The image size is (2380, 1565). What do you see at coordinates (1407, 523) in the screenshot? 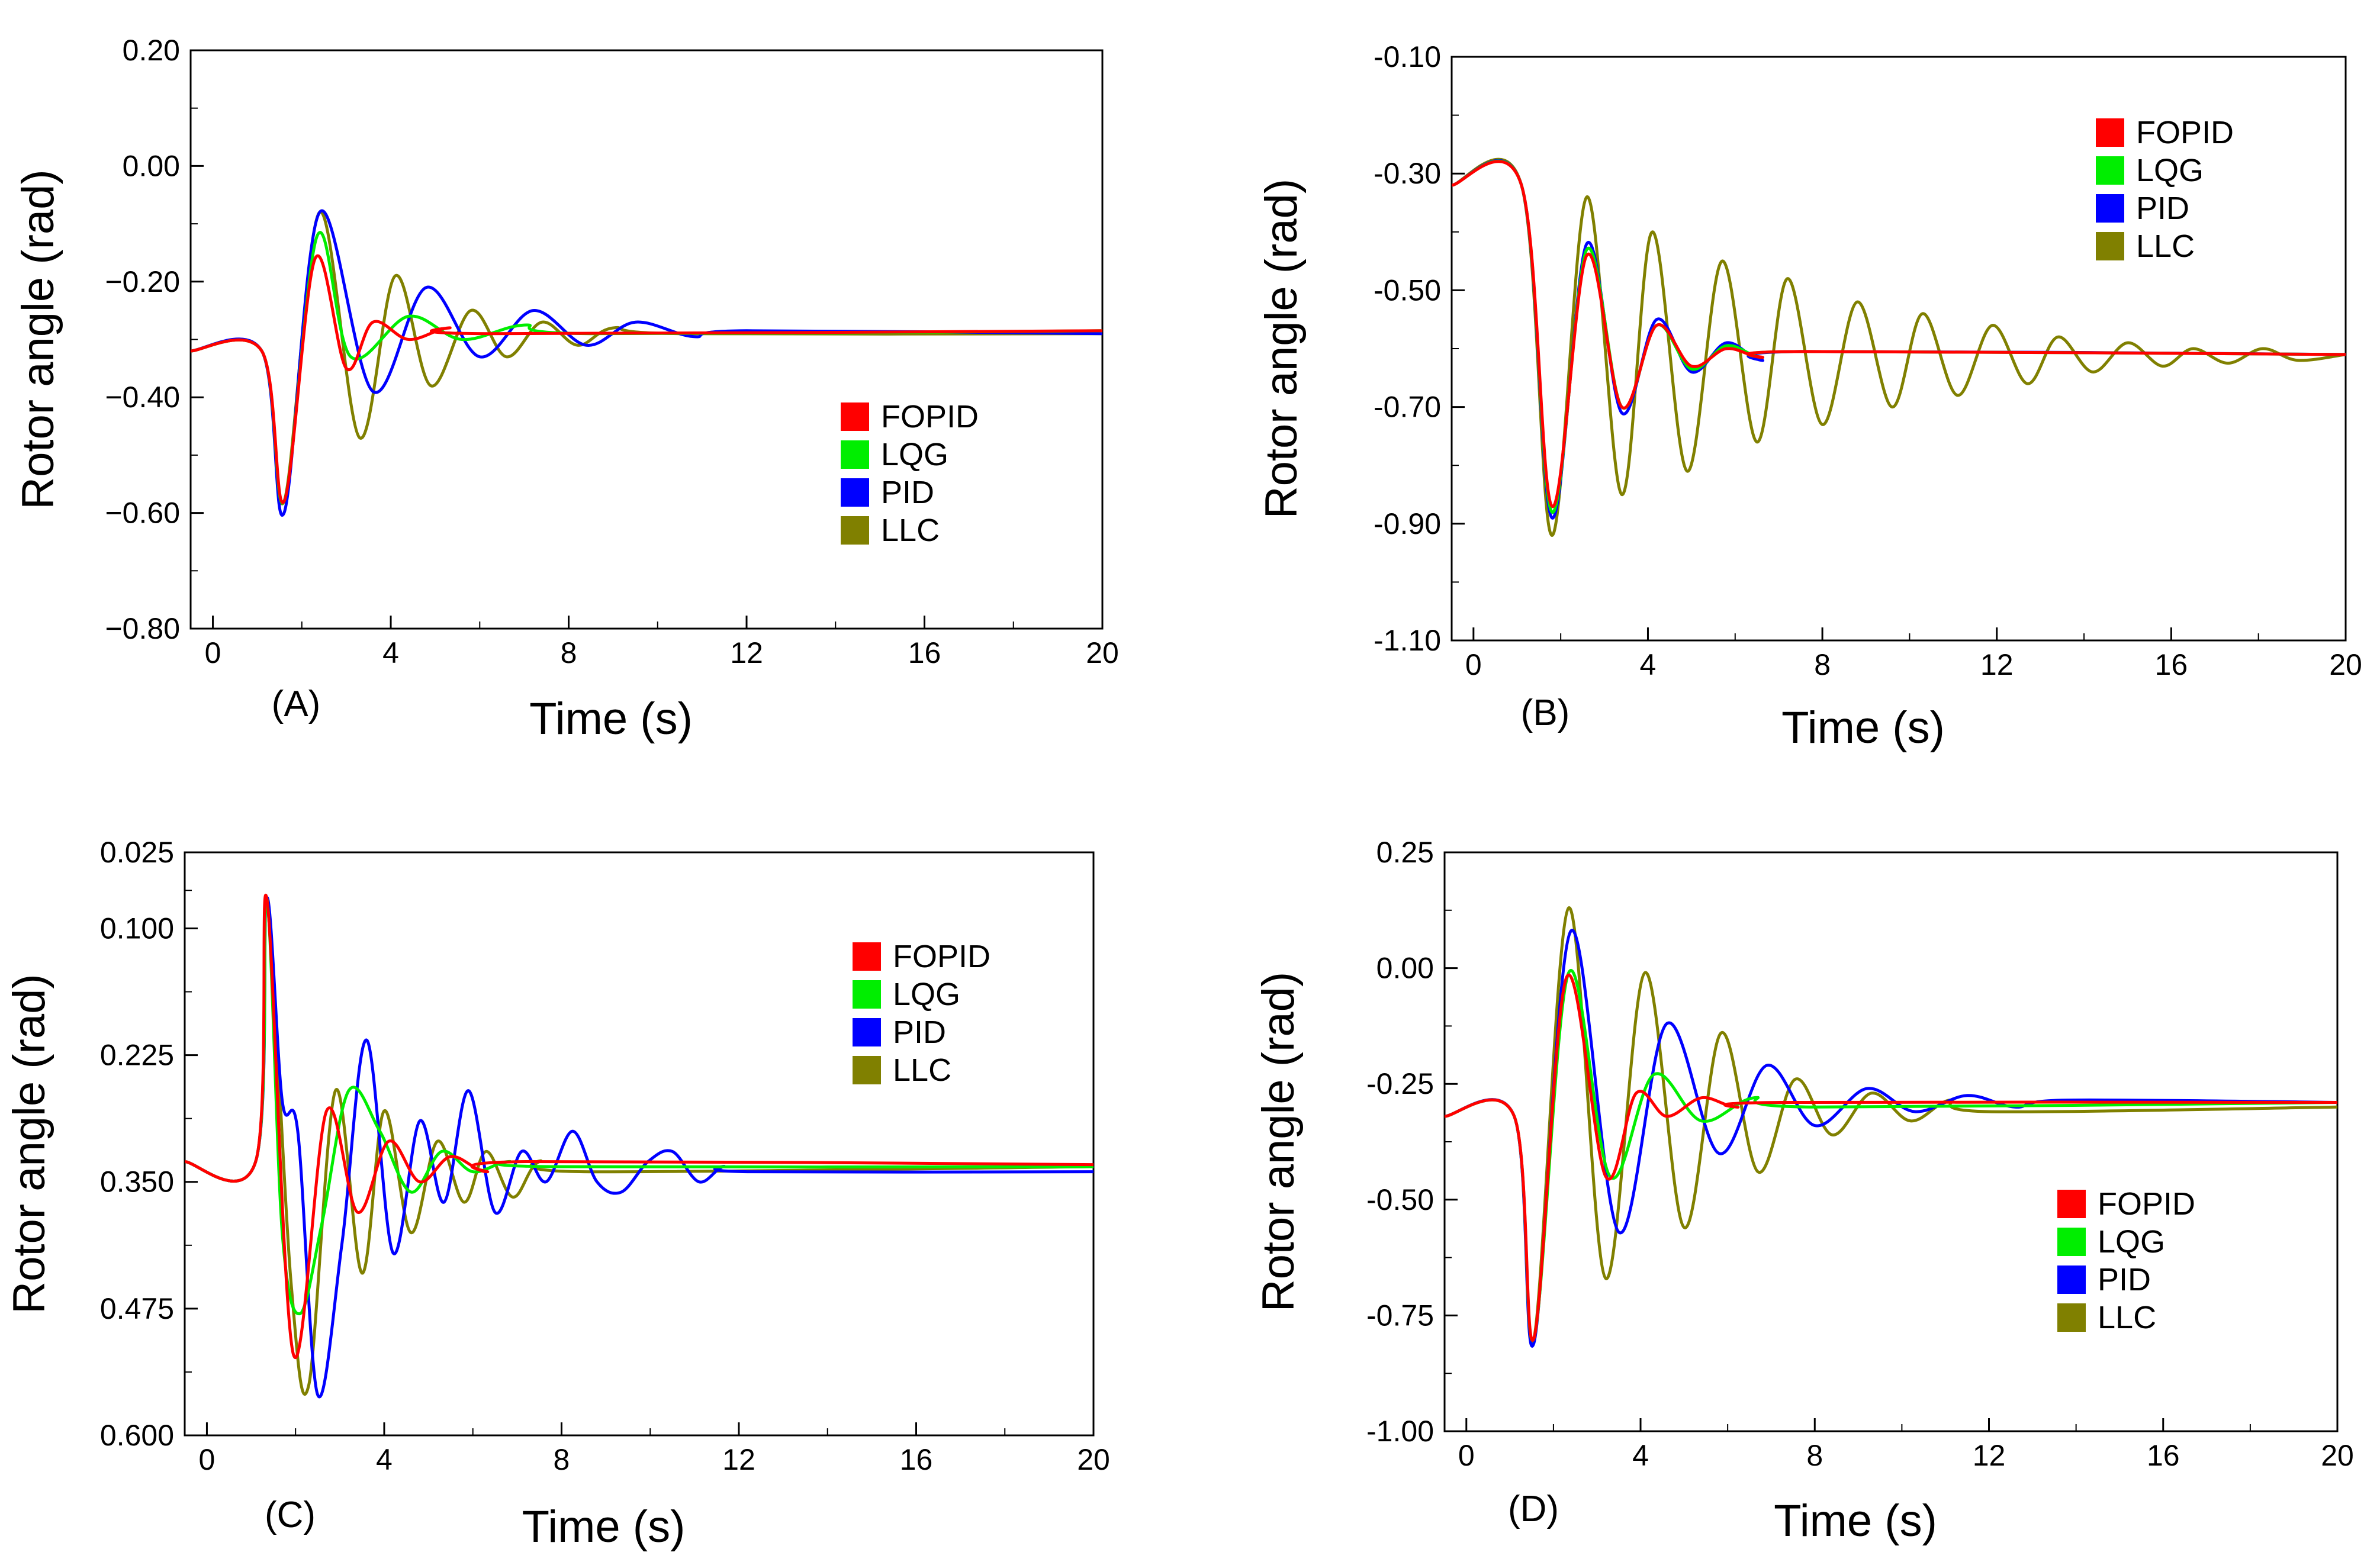
I see `y-tick-label: -0.90` at bounding box center [1407, 523].